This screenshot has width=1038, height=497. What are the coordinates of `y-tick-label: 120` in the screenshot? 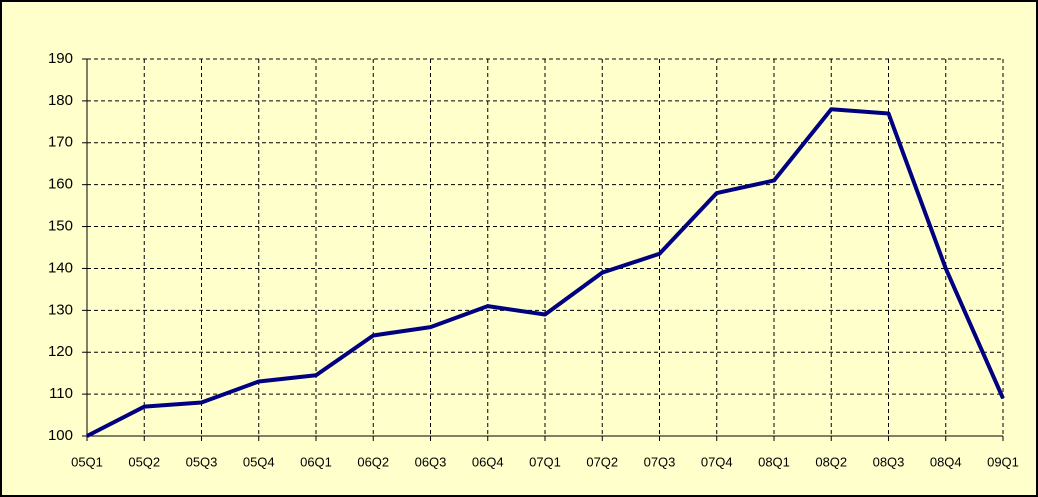 It's located at (60, 351).